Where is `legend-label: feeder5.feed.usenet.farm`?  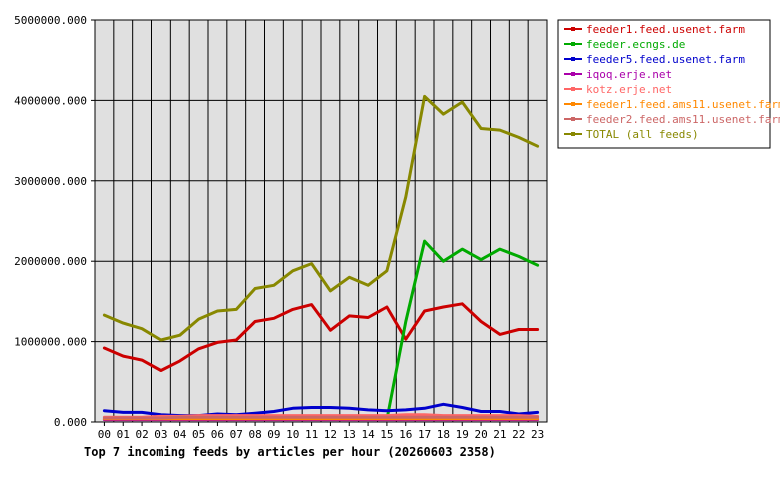 legend-label: feeder5.feed.usenet.farm is located at coordinates (665, 59).